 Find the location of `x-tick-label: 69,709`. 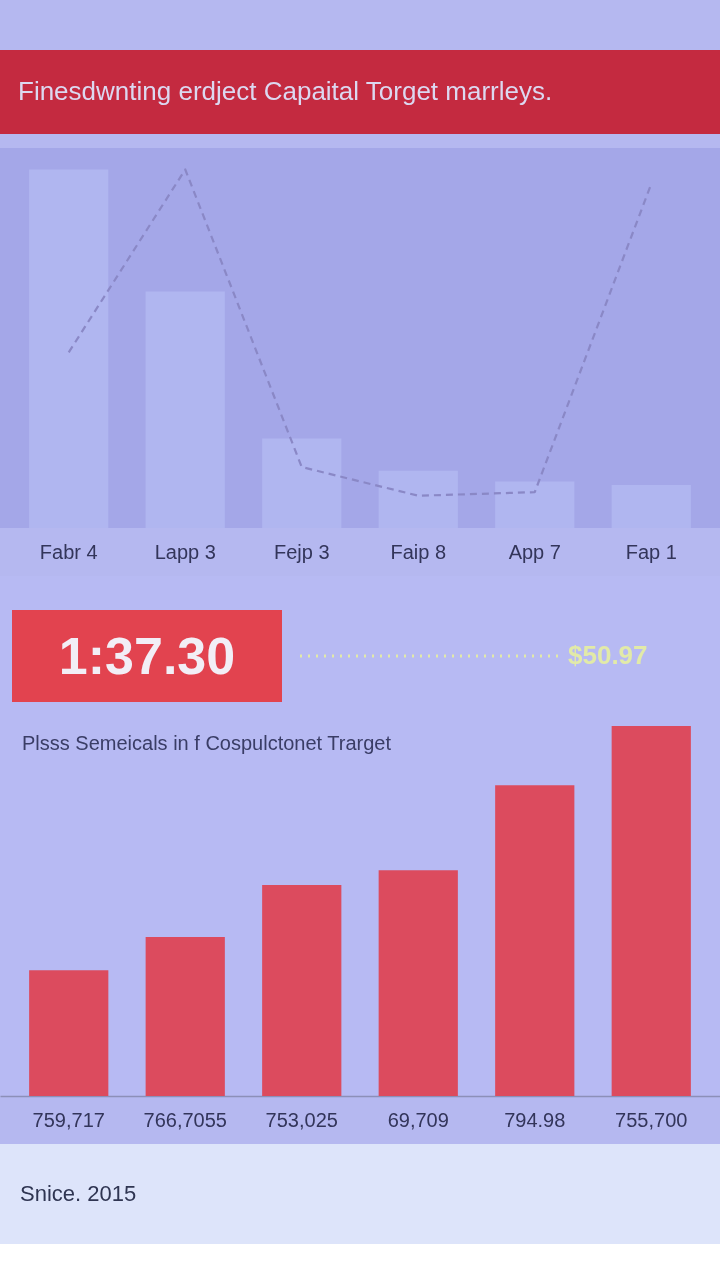

x-tick-label: 69,709 is located at coordinates (418, 1119).